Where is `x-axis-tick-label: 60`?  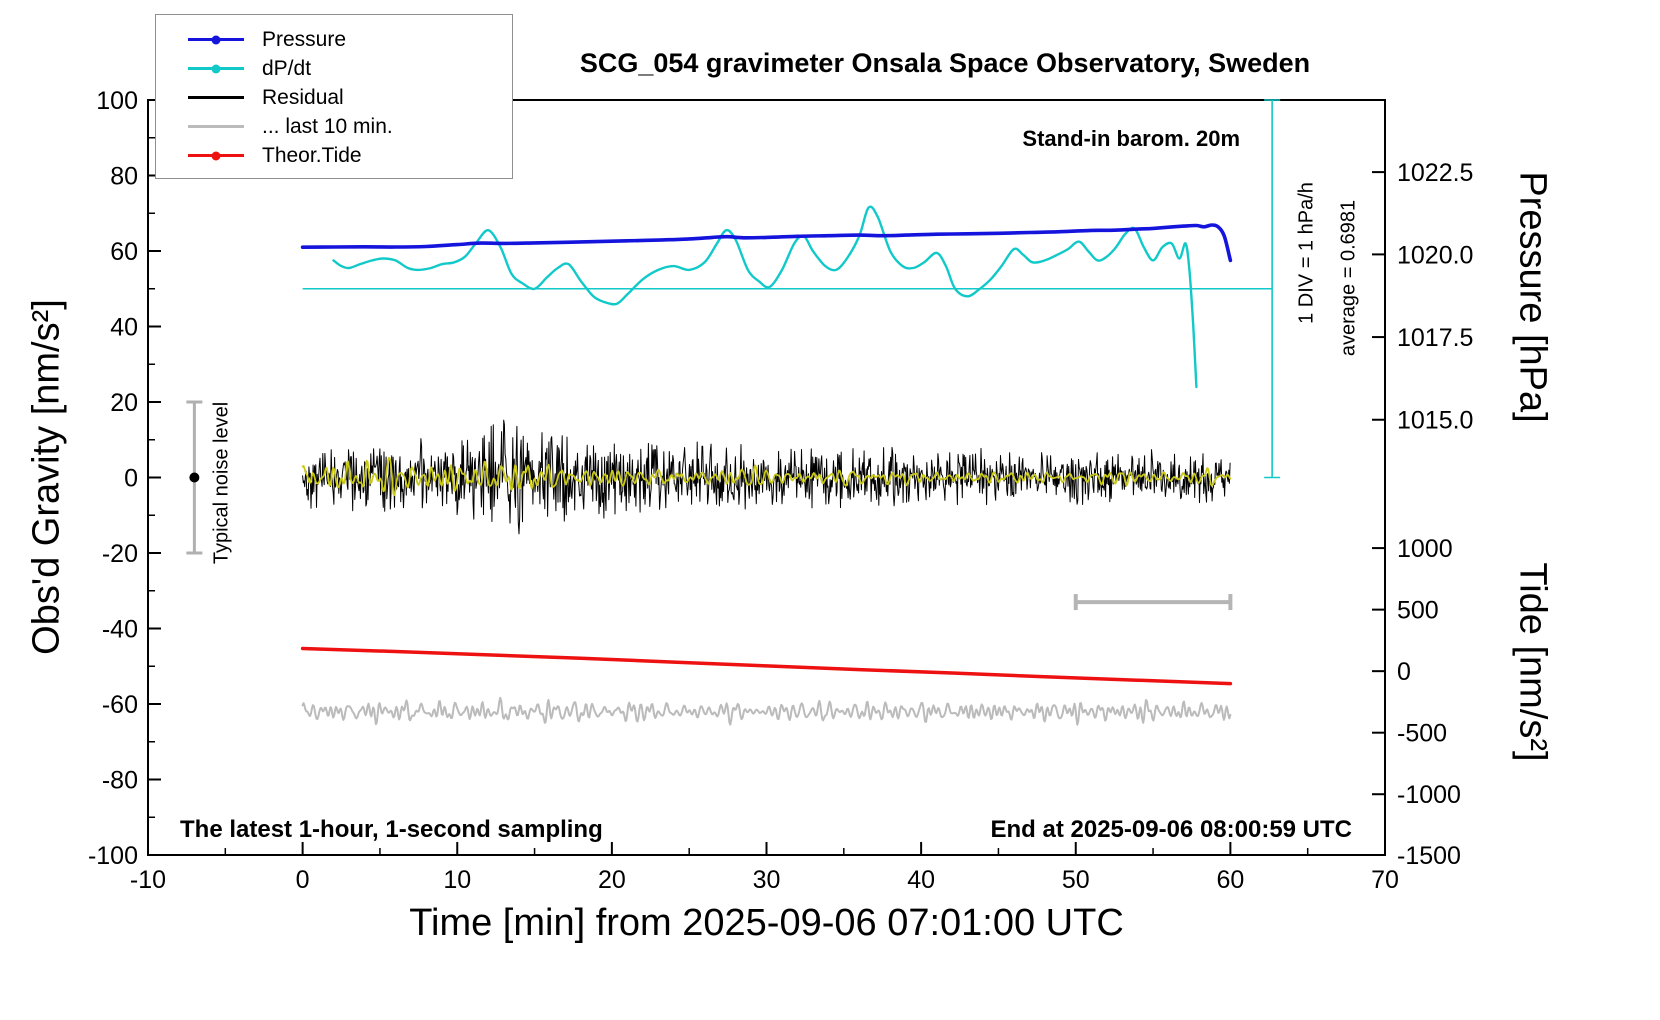 x-axis-tick-label: 60 is located at coordinates (1230, 880).